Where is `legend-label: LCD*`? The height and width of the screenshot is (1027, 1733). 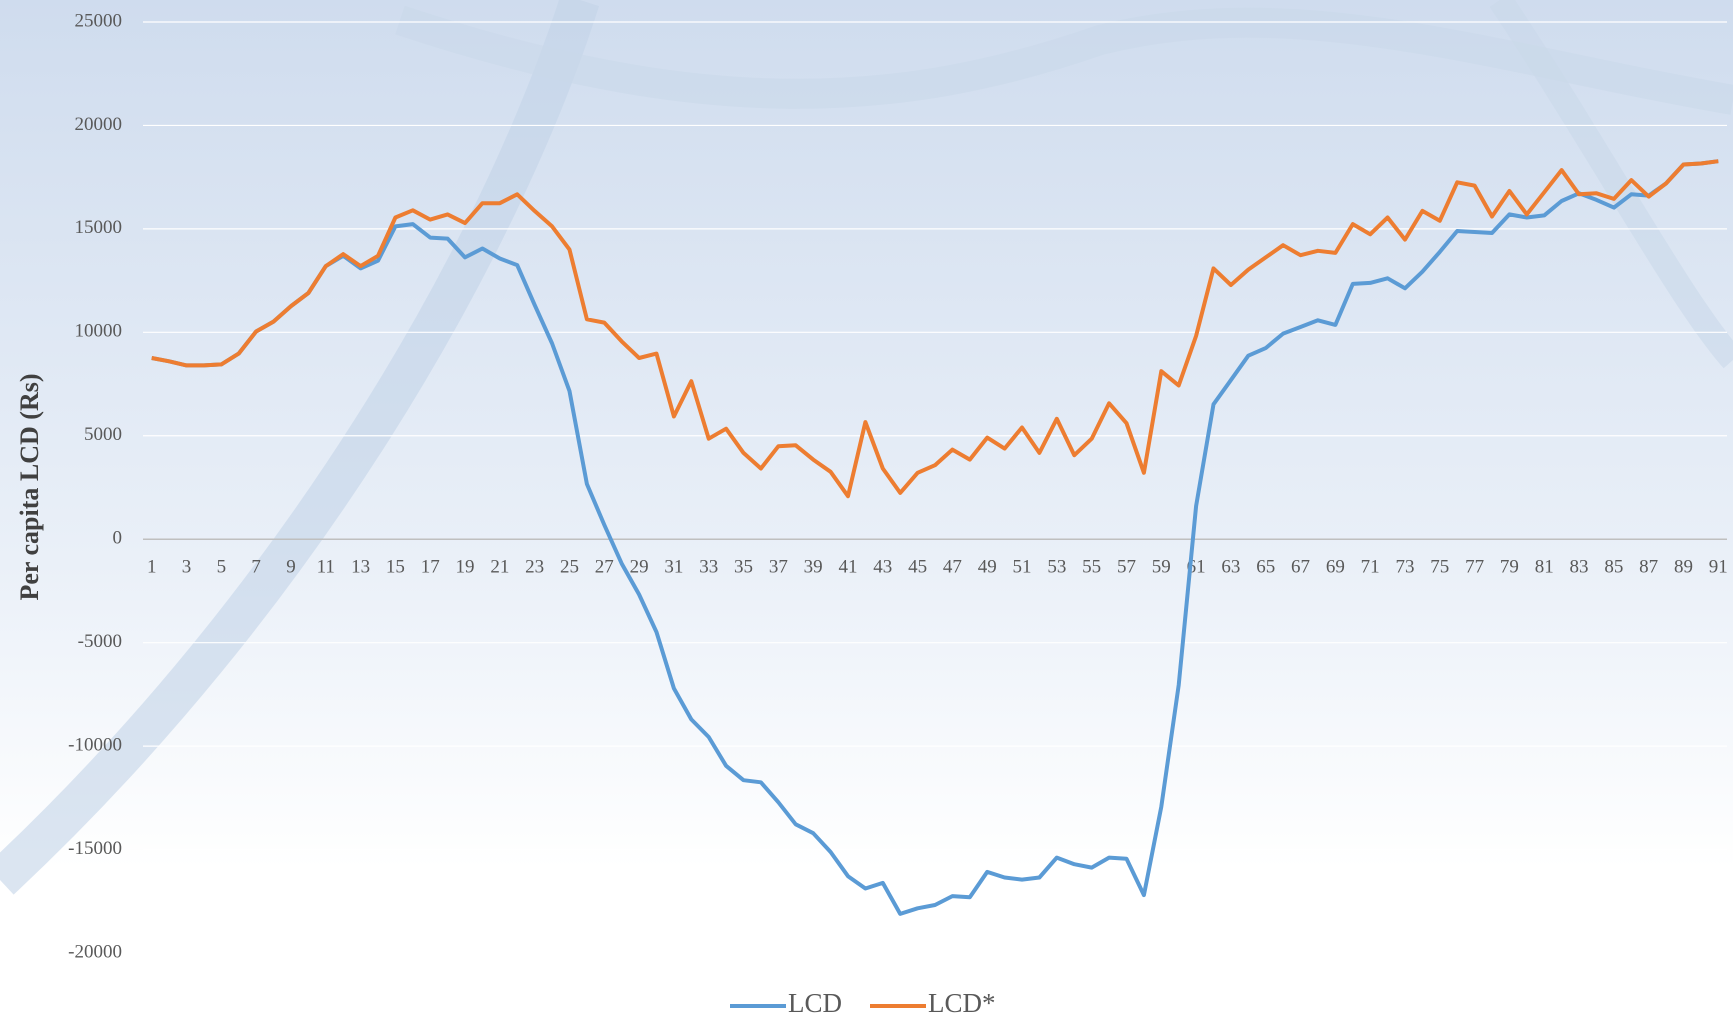
legend-label: LCD* is located at coordinates (962, 1003).